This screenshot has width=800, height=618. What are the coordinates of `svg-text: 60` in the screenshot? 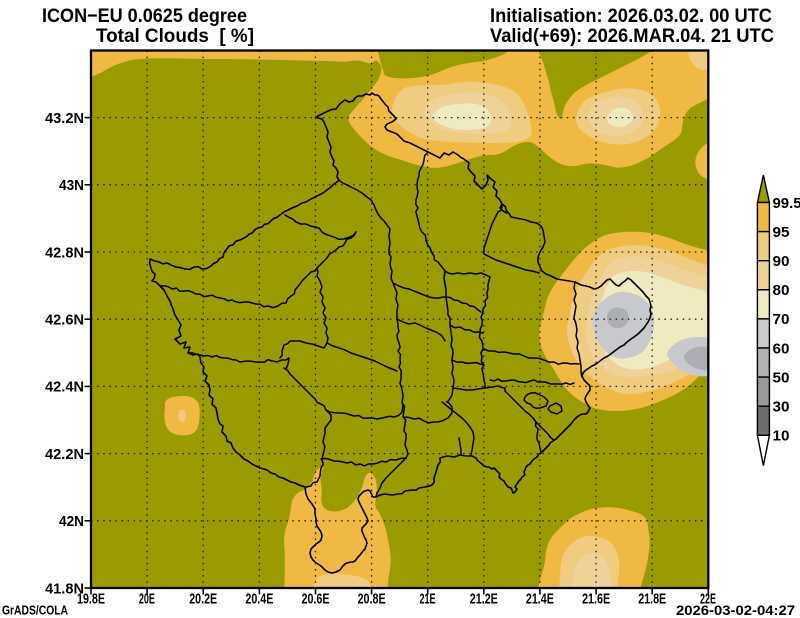 It's located at (781, 349).